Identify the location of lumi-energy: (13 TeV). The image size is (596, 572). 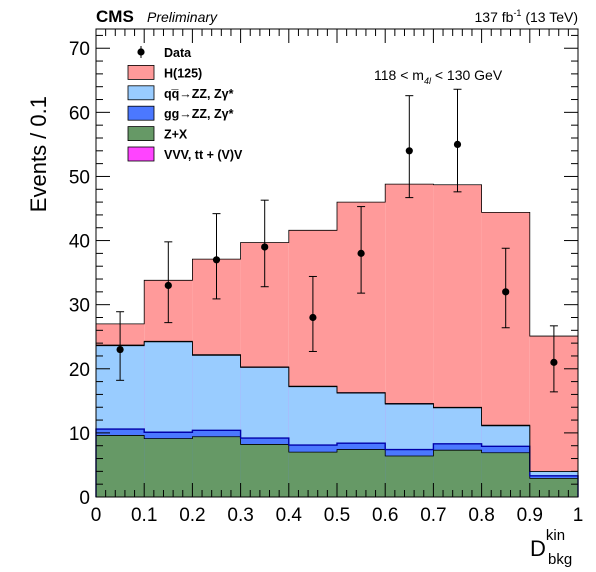
(549, 17).